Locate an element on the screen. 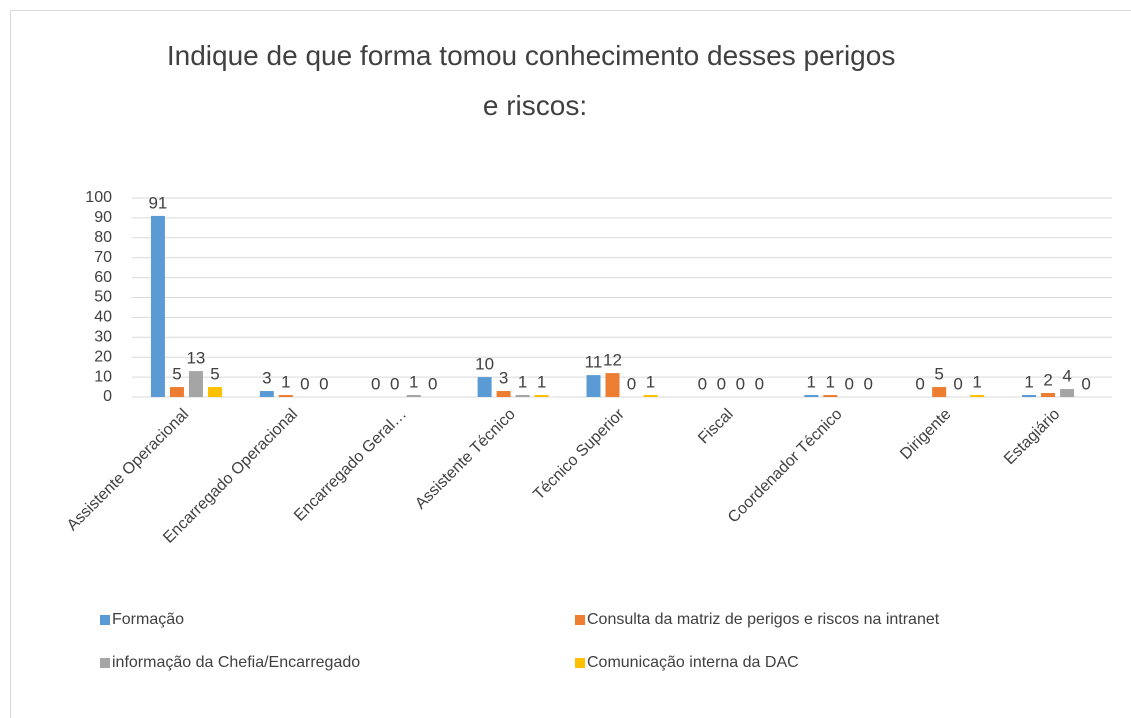  data-label: 91 is located at coordinates (157, 202).